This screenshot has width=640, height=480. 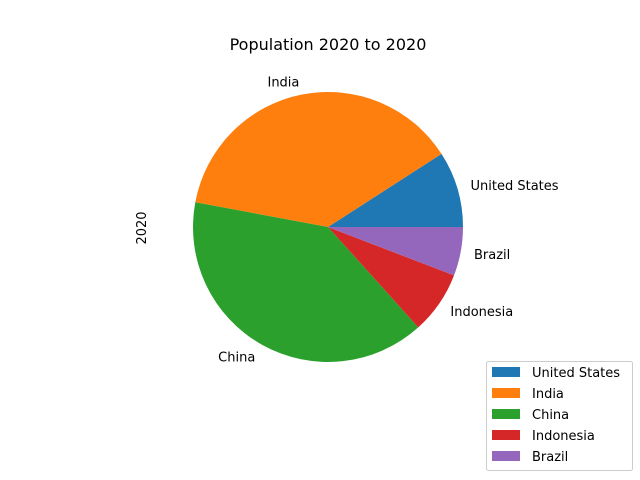 I want to click on legend-label-china: China, so click(x=550, y=415).